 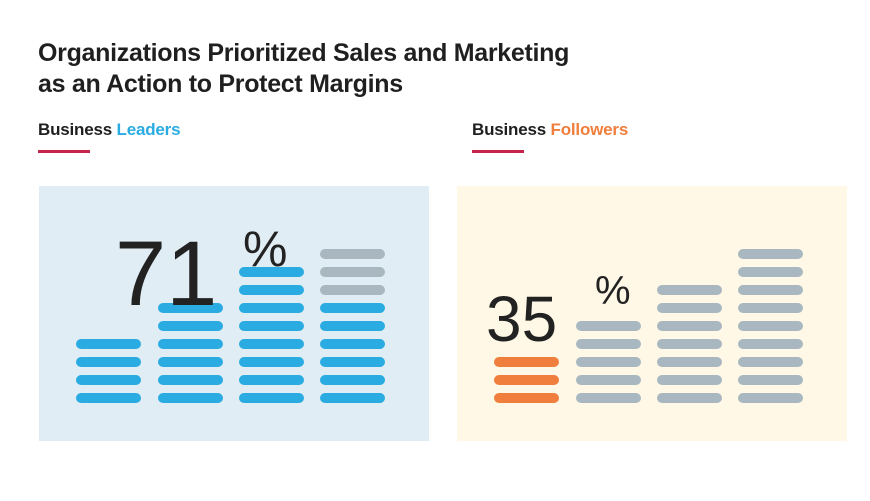 I want to click on followers-bar-col2-seg5, so click(x=608, y=326).